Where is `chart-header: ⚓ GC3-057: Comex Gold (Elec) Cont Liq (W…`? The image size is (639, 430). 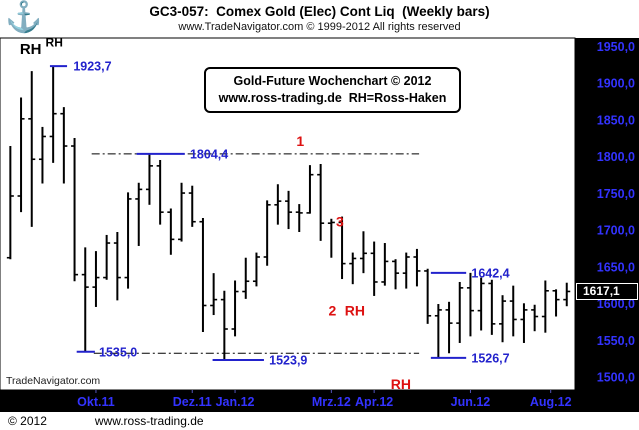
chart-header: ⚓ GC3-057: Comex Gold (Elec) Cont Liq (W… is located at coordinates (319, 19).